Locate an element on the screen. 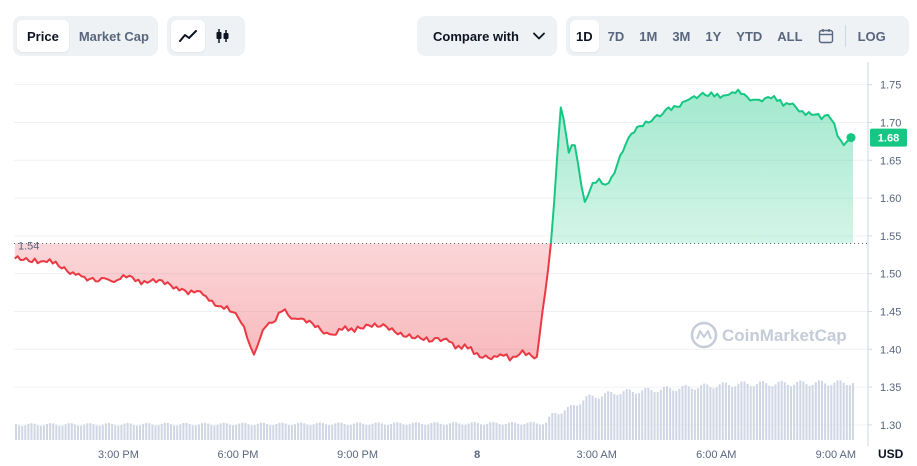 This screenshot has width=917, height=466. market-cap-tab: Market Cap is located at coordinates (113, 36).